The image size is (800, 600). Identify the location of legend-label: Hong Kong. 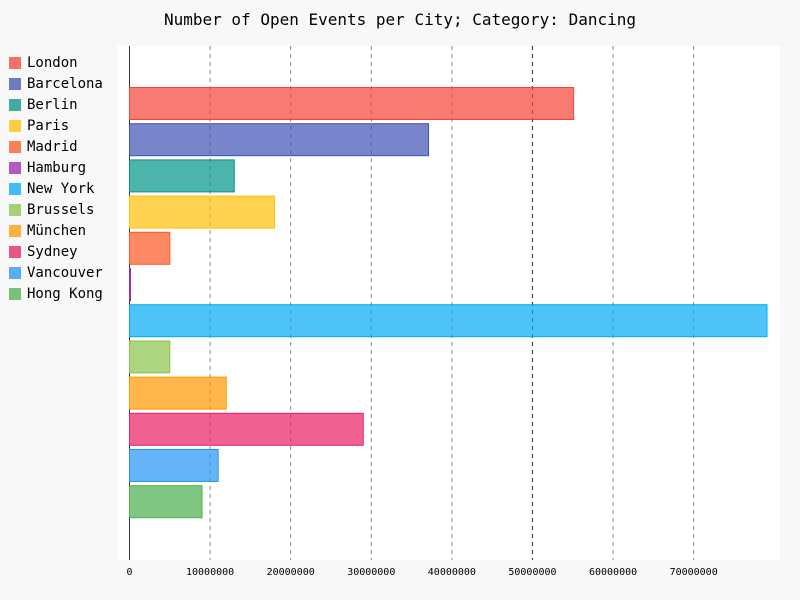
(65, 293).